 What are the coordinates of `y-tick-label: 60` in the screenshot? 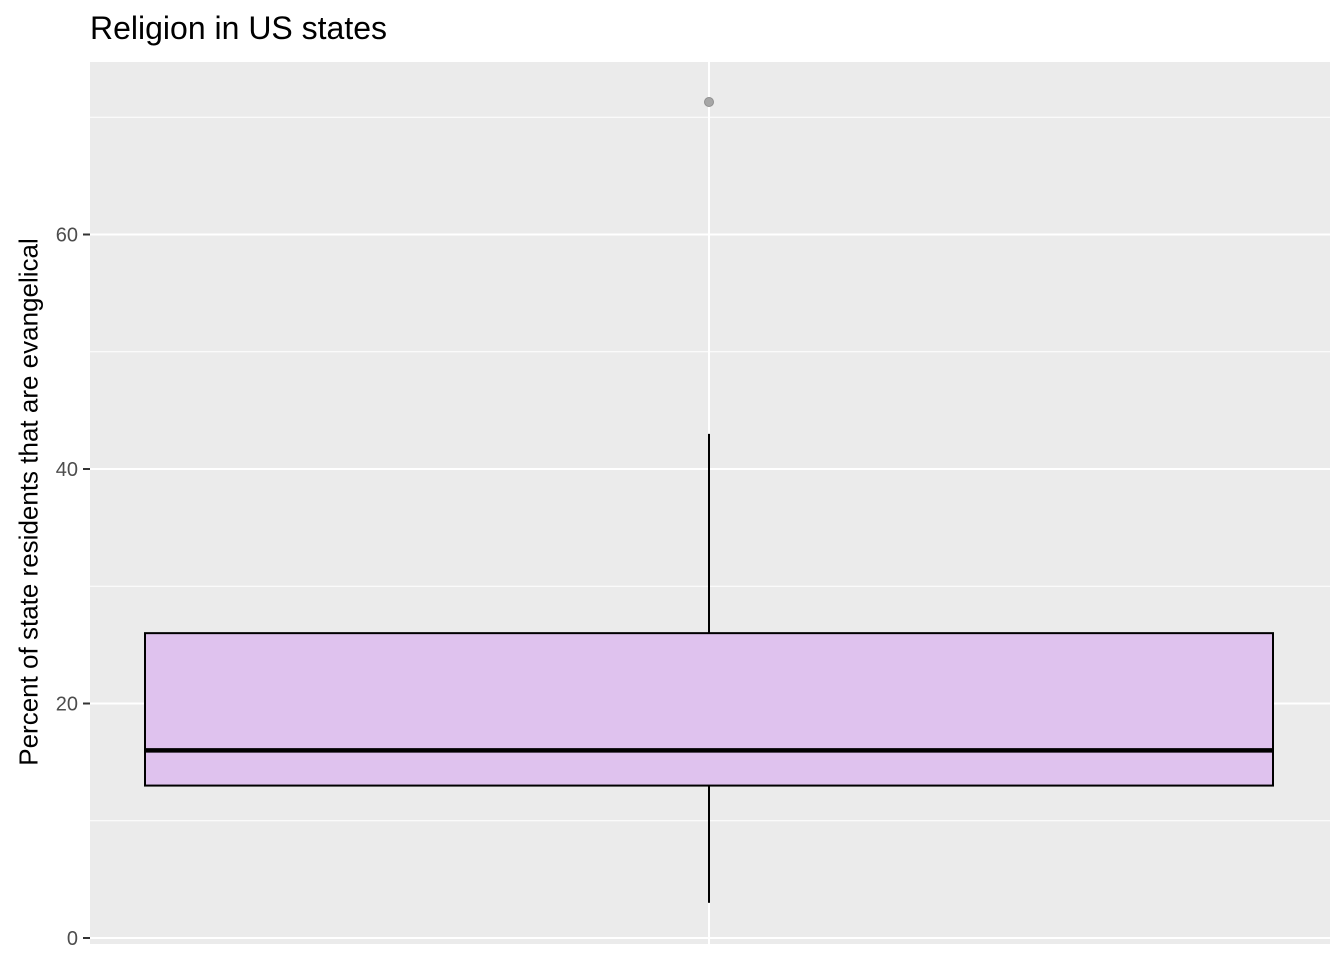 It's located at (67, 236).